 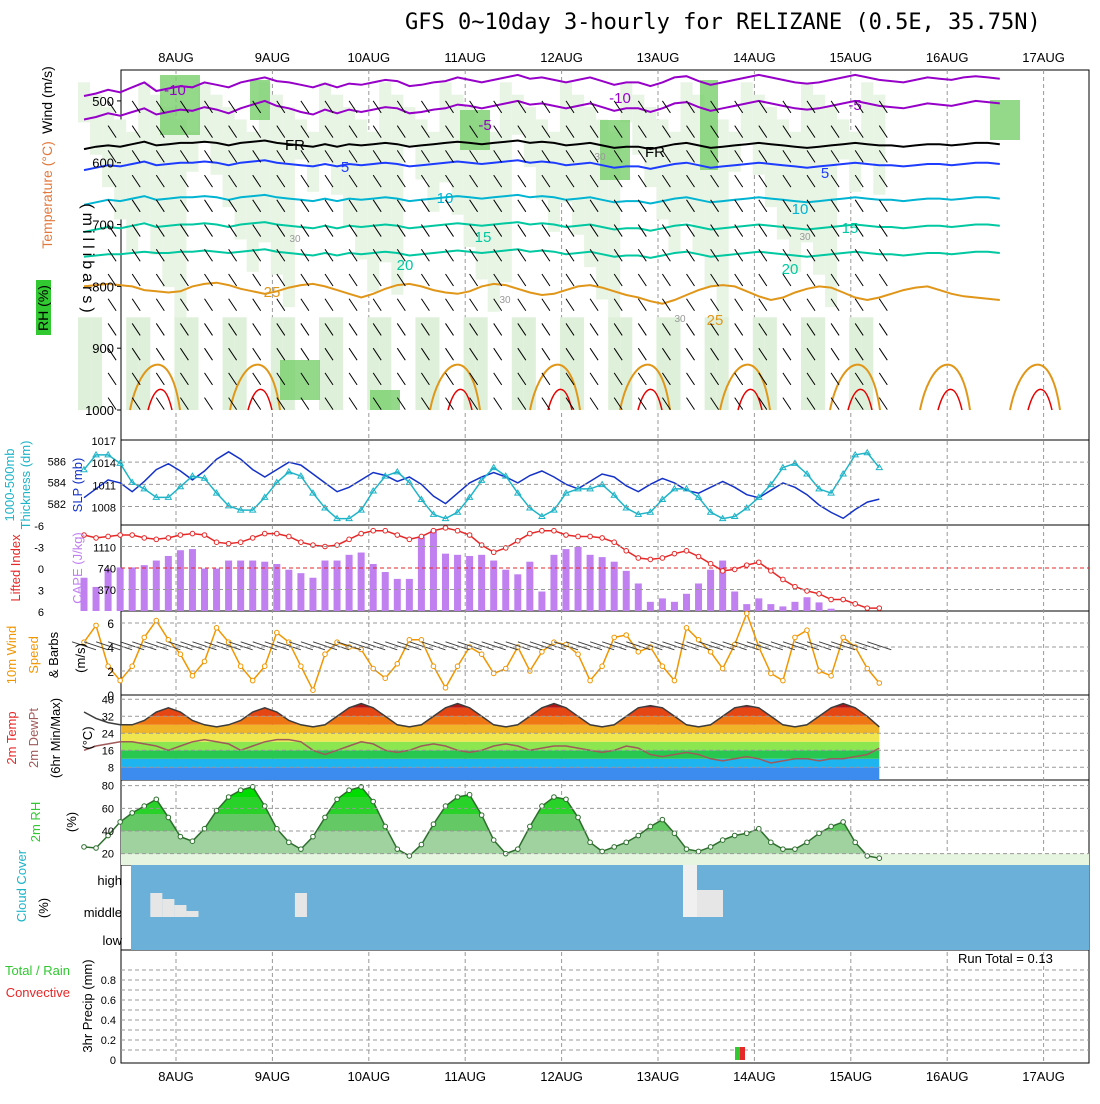 I want to click on left-label-thickness: Thickness (dm), so click(x=25, y=485).